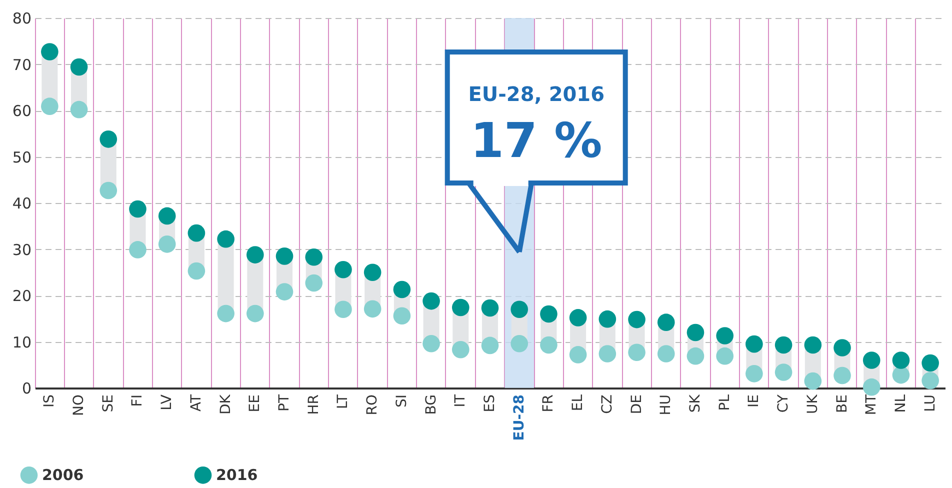 The image size is (952, 488). Describe the element at coordinates (314, 404) in the screenshot. I see `x-tick-label: HR` at that location.